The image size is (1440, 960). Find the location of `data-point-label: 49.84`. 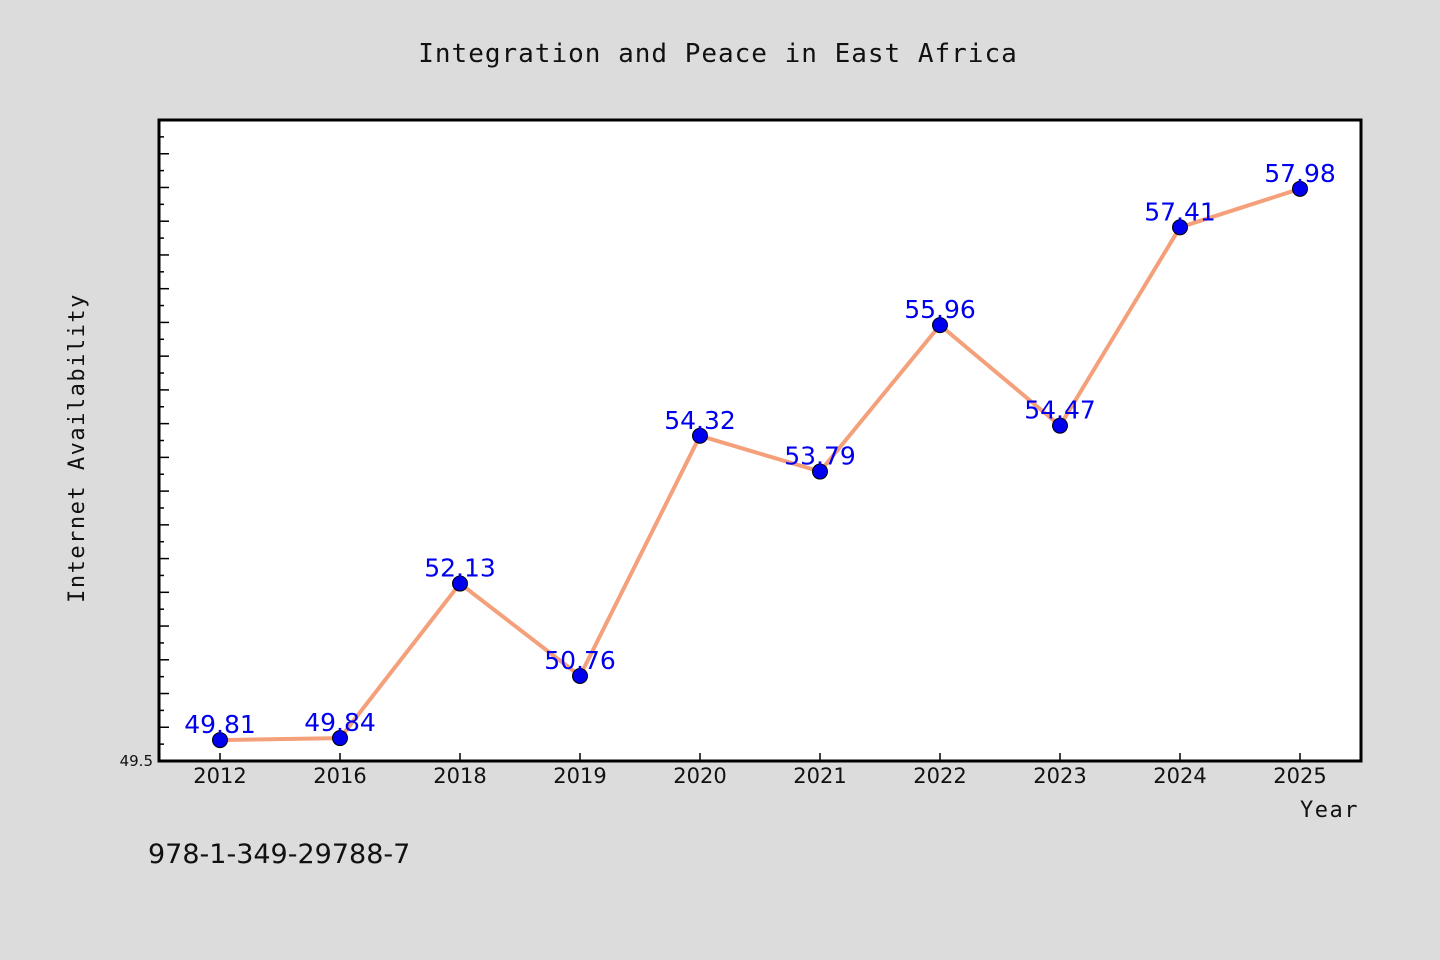

data-point-label: 49.84 is located at coordinates (340, 722).